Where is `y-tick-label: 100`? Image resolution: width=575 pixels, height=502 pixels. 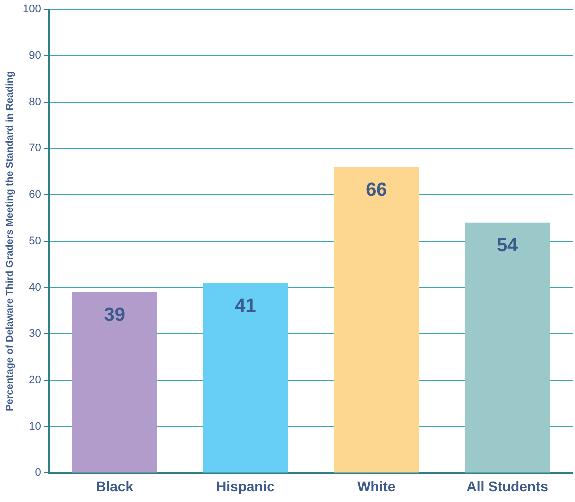
y-tick-label: 100 is located at coordinates (32, 10).